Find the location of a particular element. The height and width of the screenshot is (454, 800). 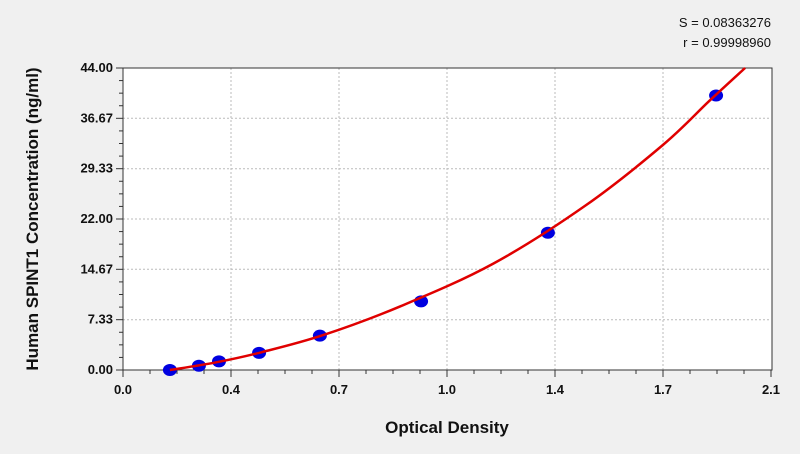

x-axis-label: Optical Density is located at coordinates (447, 427).